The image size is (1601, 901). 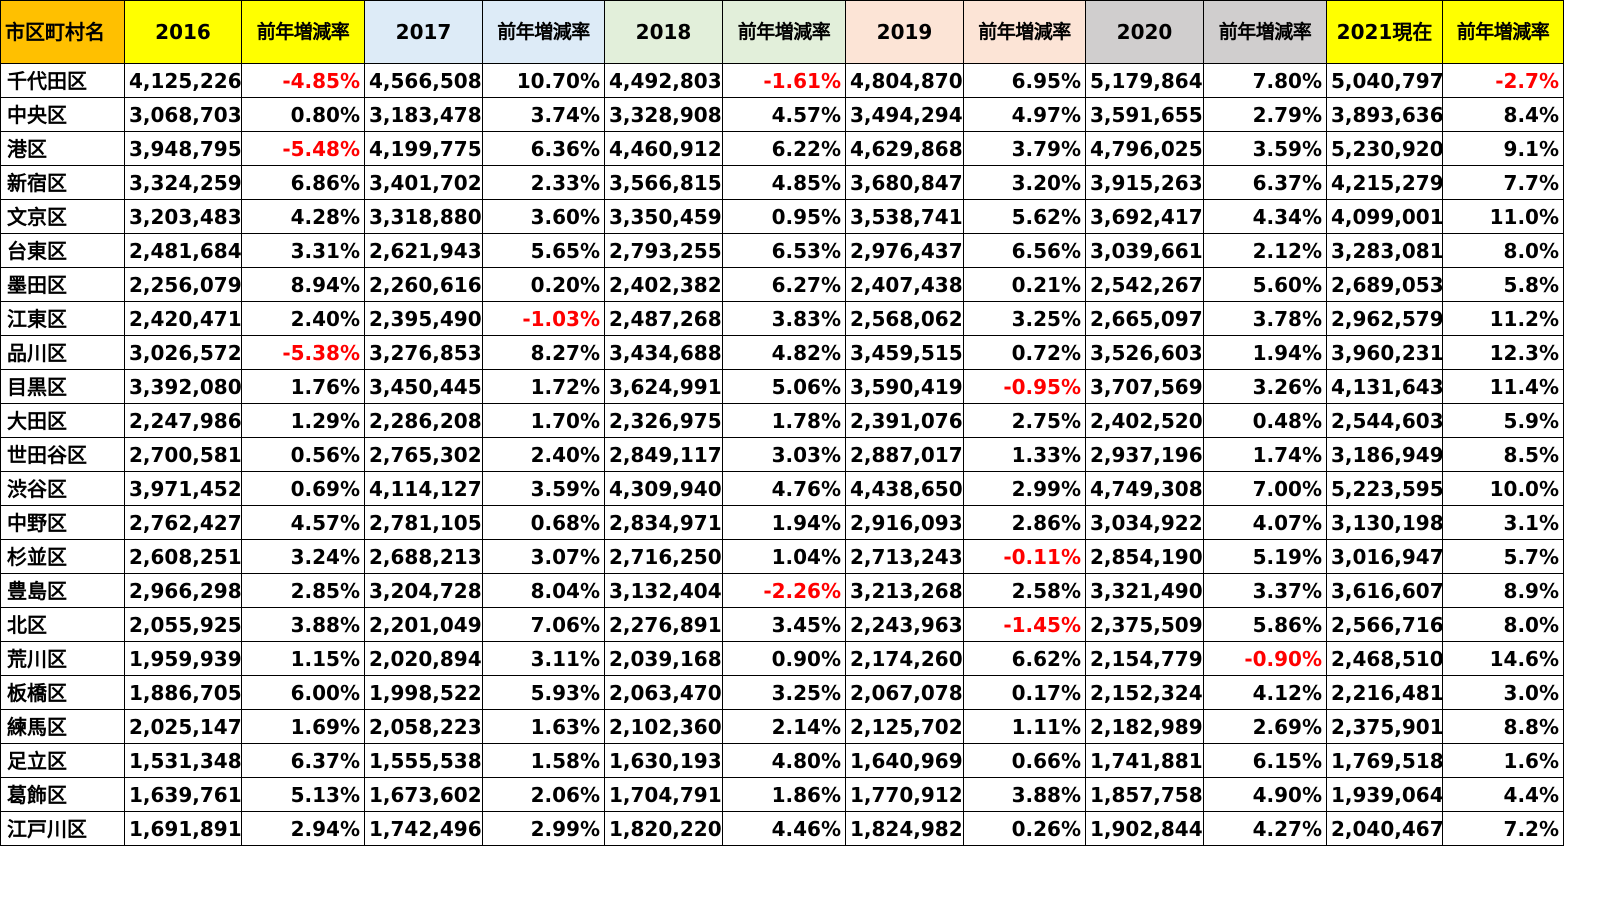 I want to click on change-rate-cell: 6.27%, so click(x=784, y=284).